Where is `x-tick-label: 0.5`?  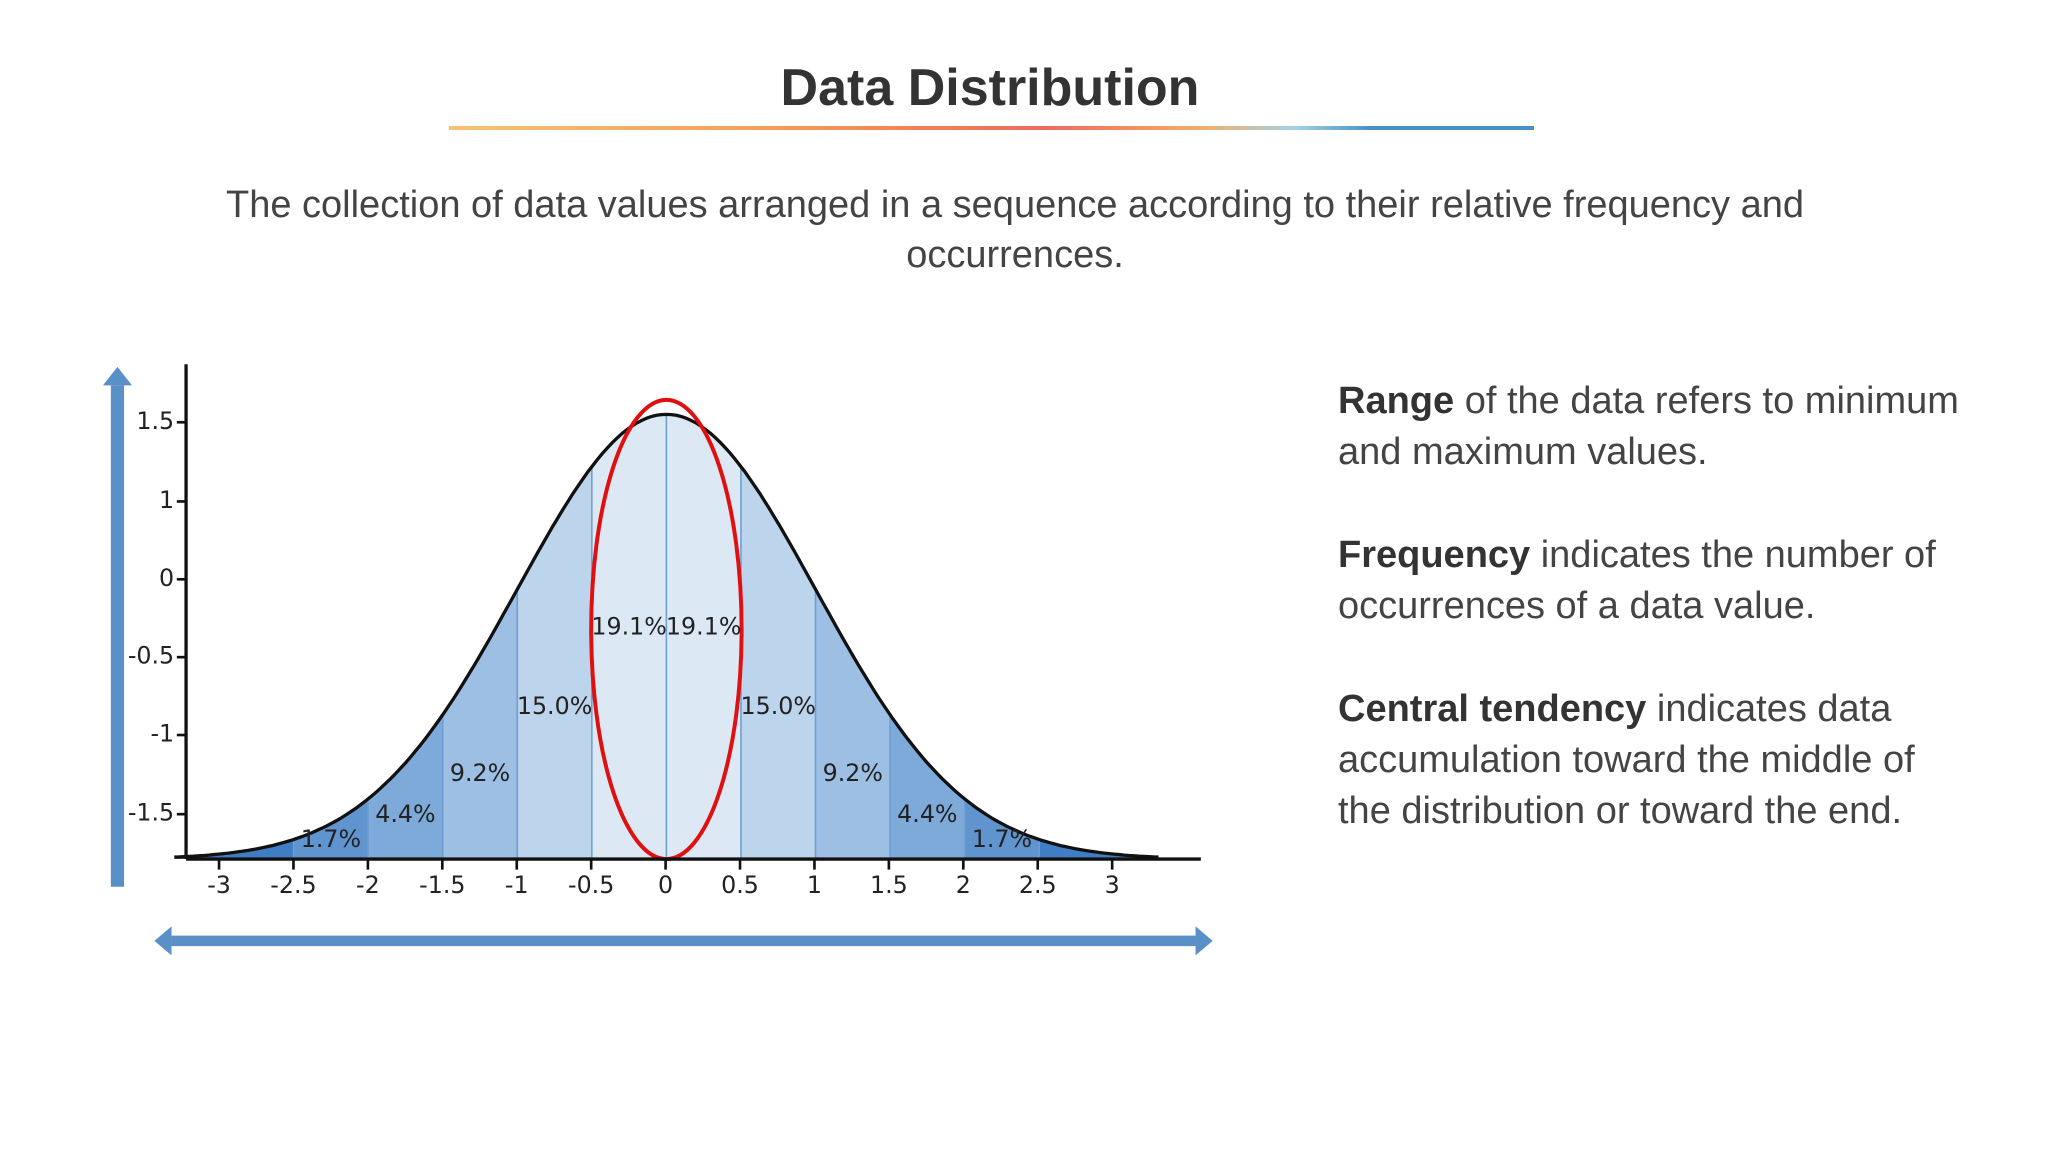
x-tick-label: 0.5 is located at coordinates (740, 885).